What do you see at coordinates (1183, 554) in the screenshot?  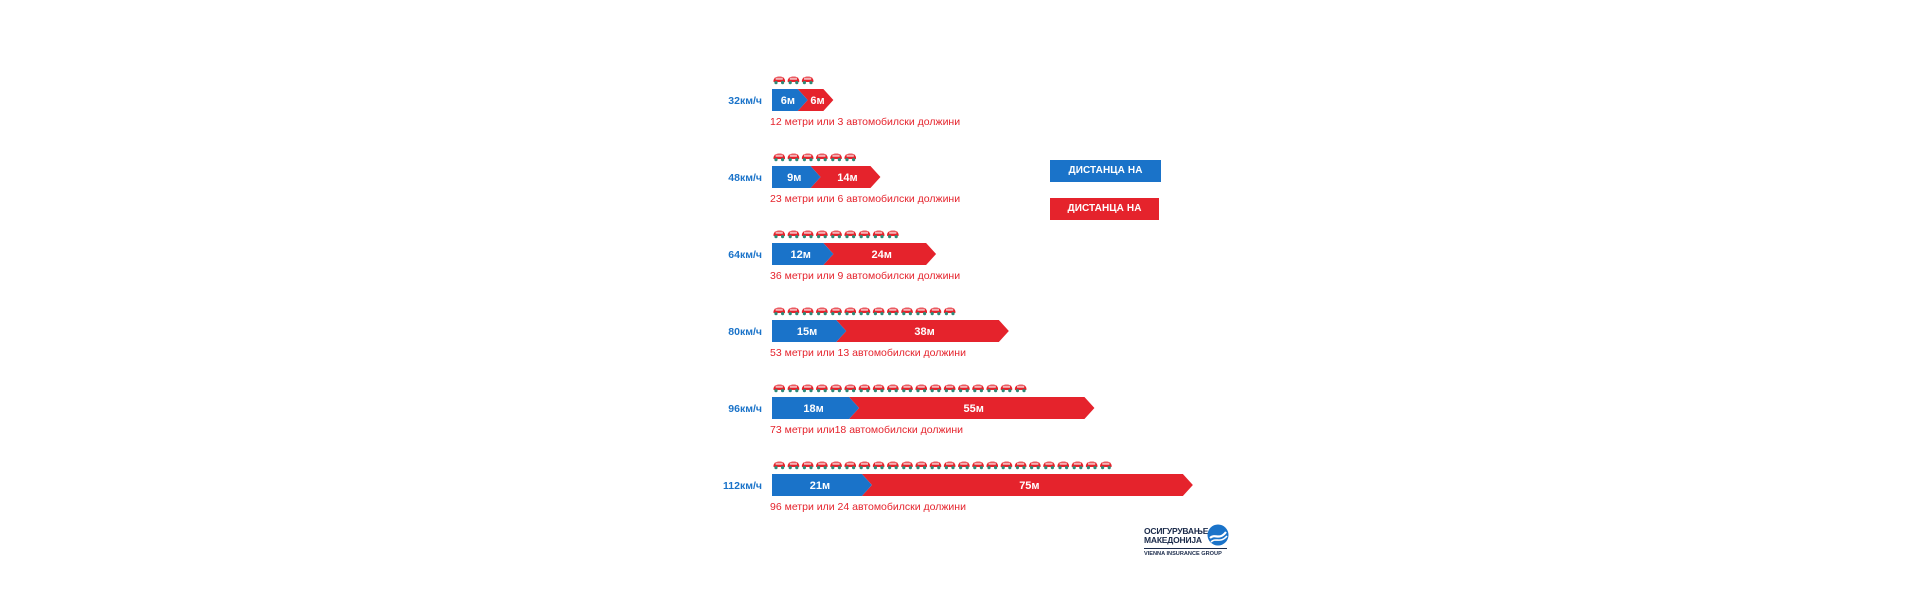 I see `logo-line-3: VIENNA INSURANCE GROUP` at bounding box center [1183, 554].